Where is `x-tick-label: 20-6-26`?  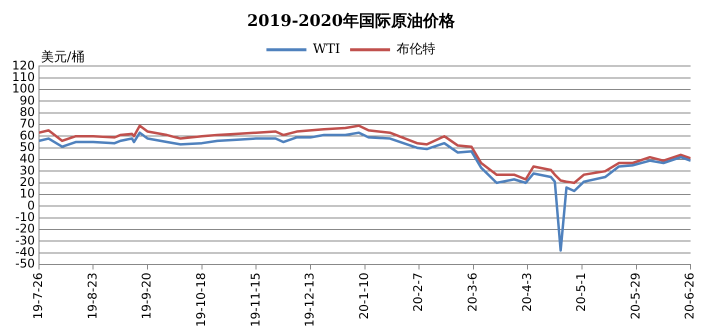 x-tick-label: 20-6-26 is located at coordinates (689, 296).